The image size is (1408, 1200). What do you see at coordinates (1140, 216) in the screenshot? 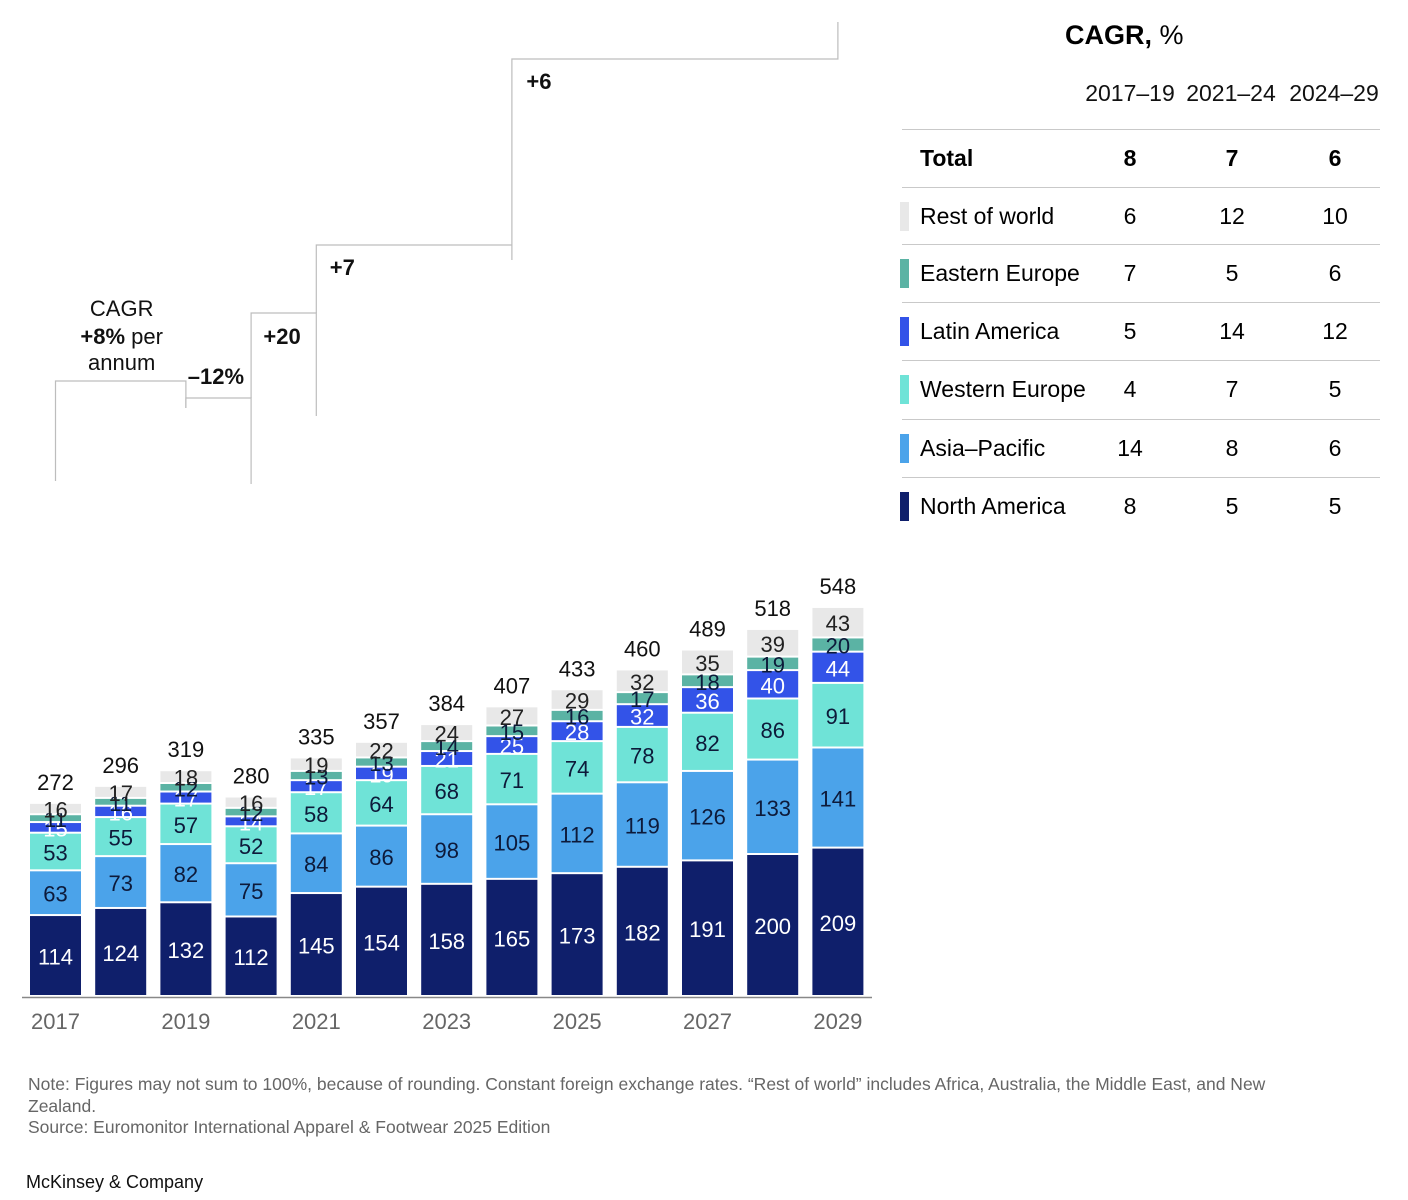
I see `cagr-row: Rest of world 6 12 10` at bounding box center [1140, 216].